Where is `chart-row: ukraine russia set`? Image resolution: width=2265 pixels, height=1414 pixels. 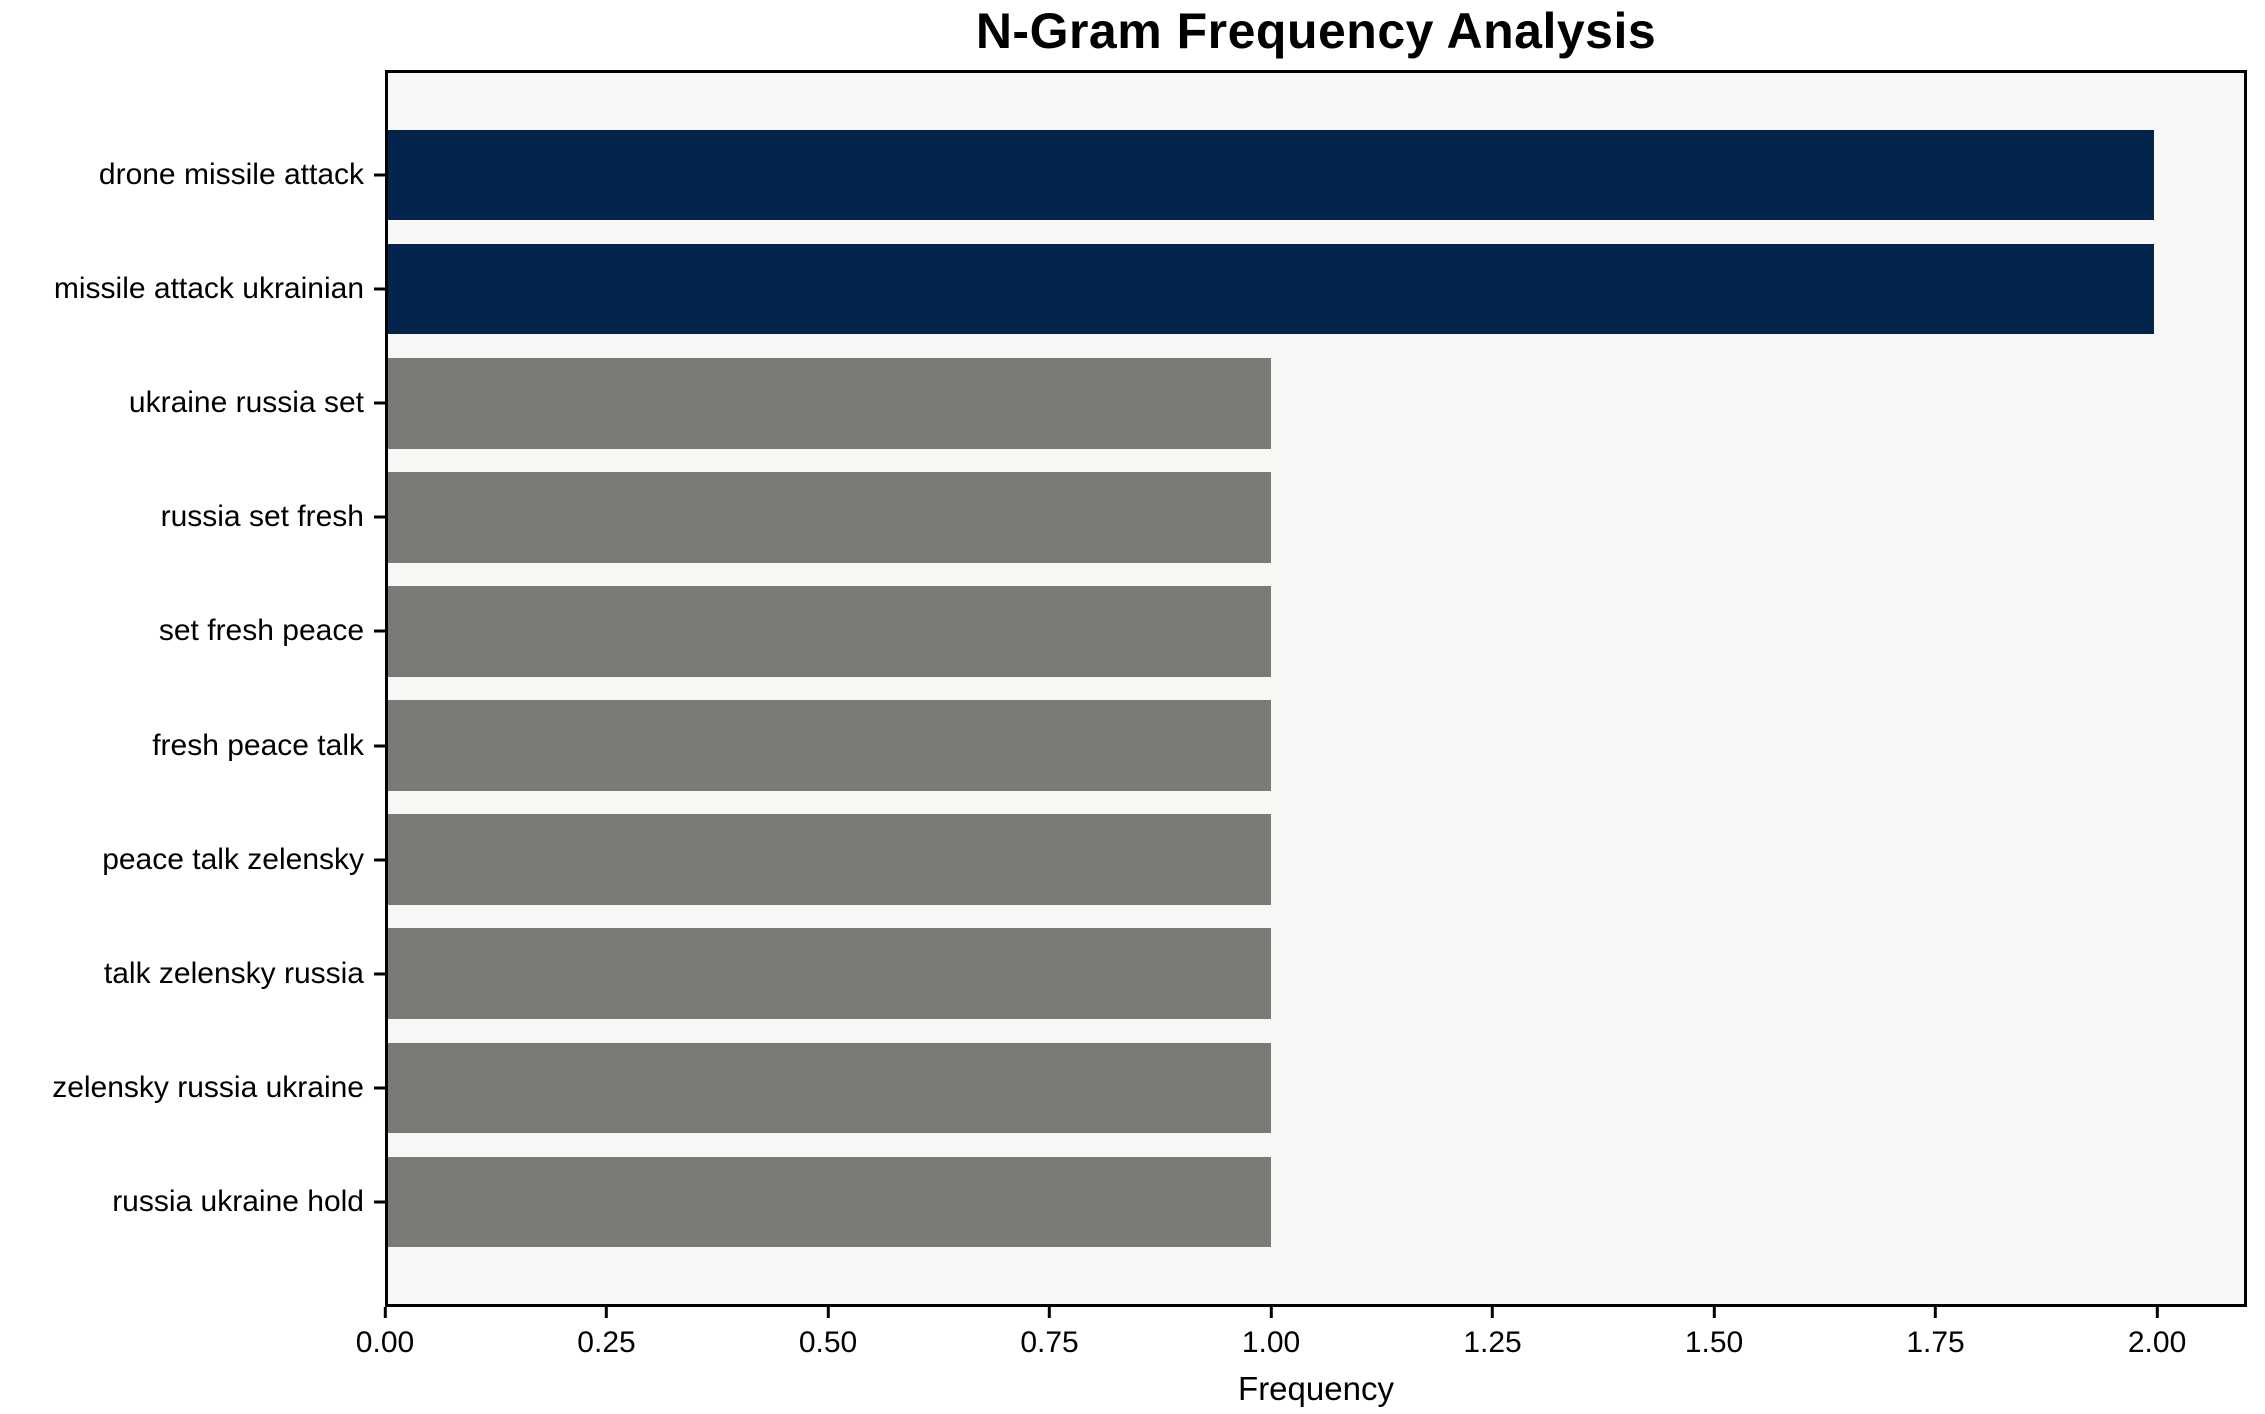
chart-row: ukraine russia set is located at coordinates (1186, 403).